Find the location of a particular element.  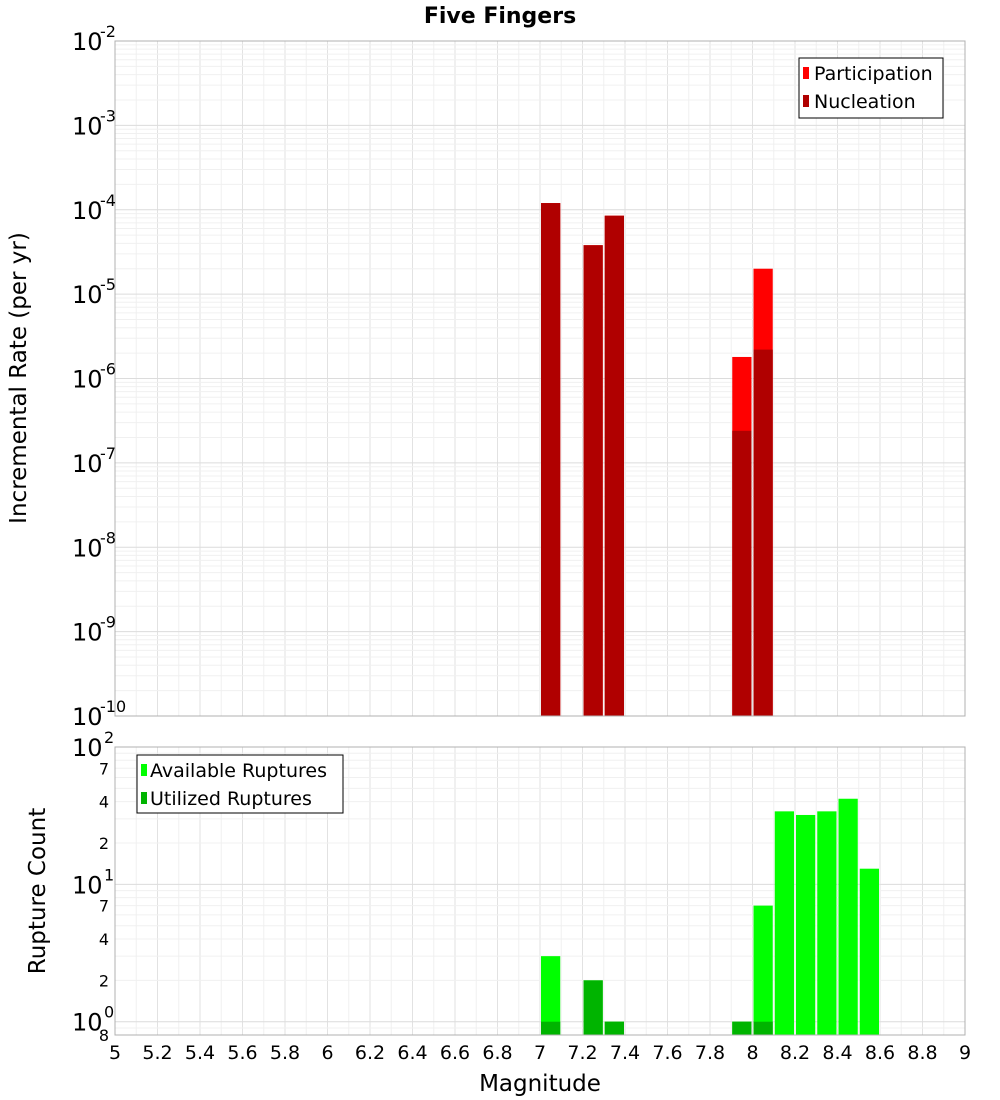

x-tick-label: 8 is located at coordinates (752, 1053).